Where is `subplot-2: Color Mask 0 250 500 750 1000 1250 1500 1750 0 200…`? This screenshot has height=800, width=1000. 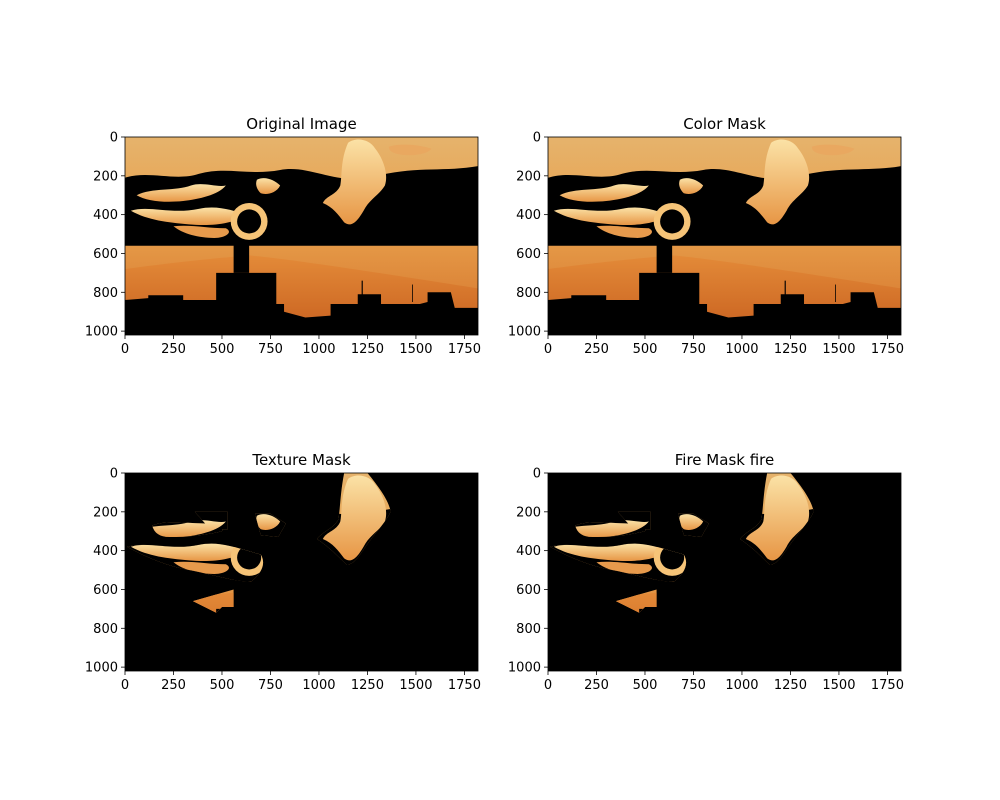 subplot-2: Color Mask 0 250 500 750 1000 1250 1500 1750 0 200… is located at coordinates (706, 236).